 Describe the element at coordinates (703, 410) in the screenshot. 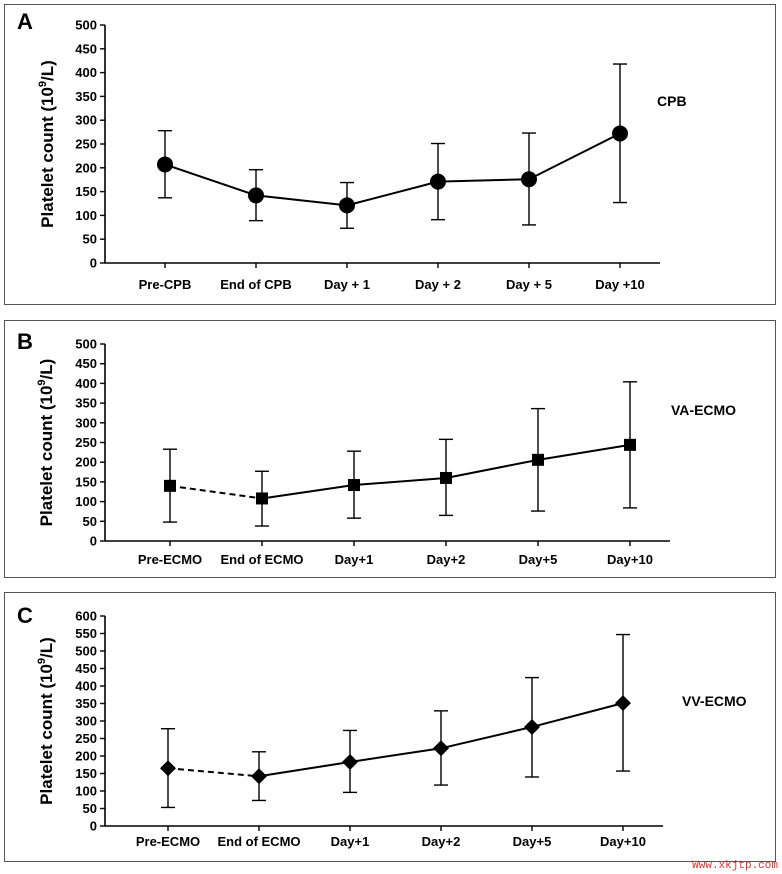

I see `series-label: VA-ECMO` at that location.